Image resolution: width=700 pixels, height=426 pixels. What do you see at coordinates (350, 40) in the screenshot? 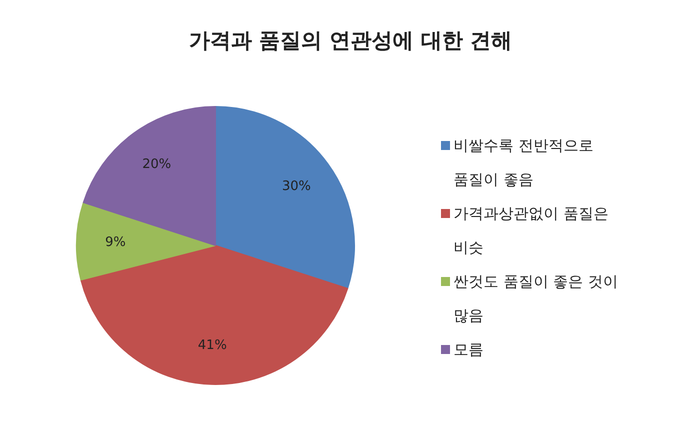
I see `chart-title: 가격과 품질의 연관성에 대한 견해` at bounding box center [350, 40].